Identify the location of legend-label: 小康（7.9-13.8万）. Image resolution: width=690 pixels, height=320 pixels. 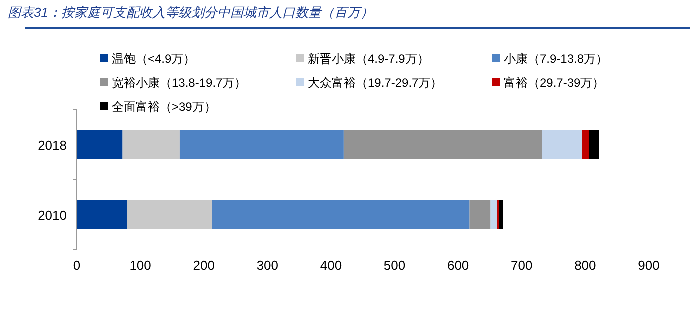
(556, 59).